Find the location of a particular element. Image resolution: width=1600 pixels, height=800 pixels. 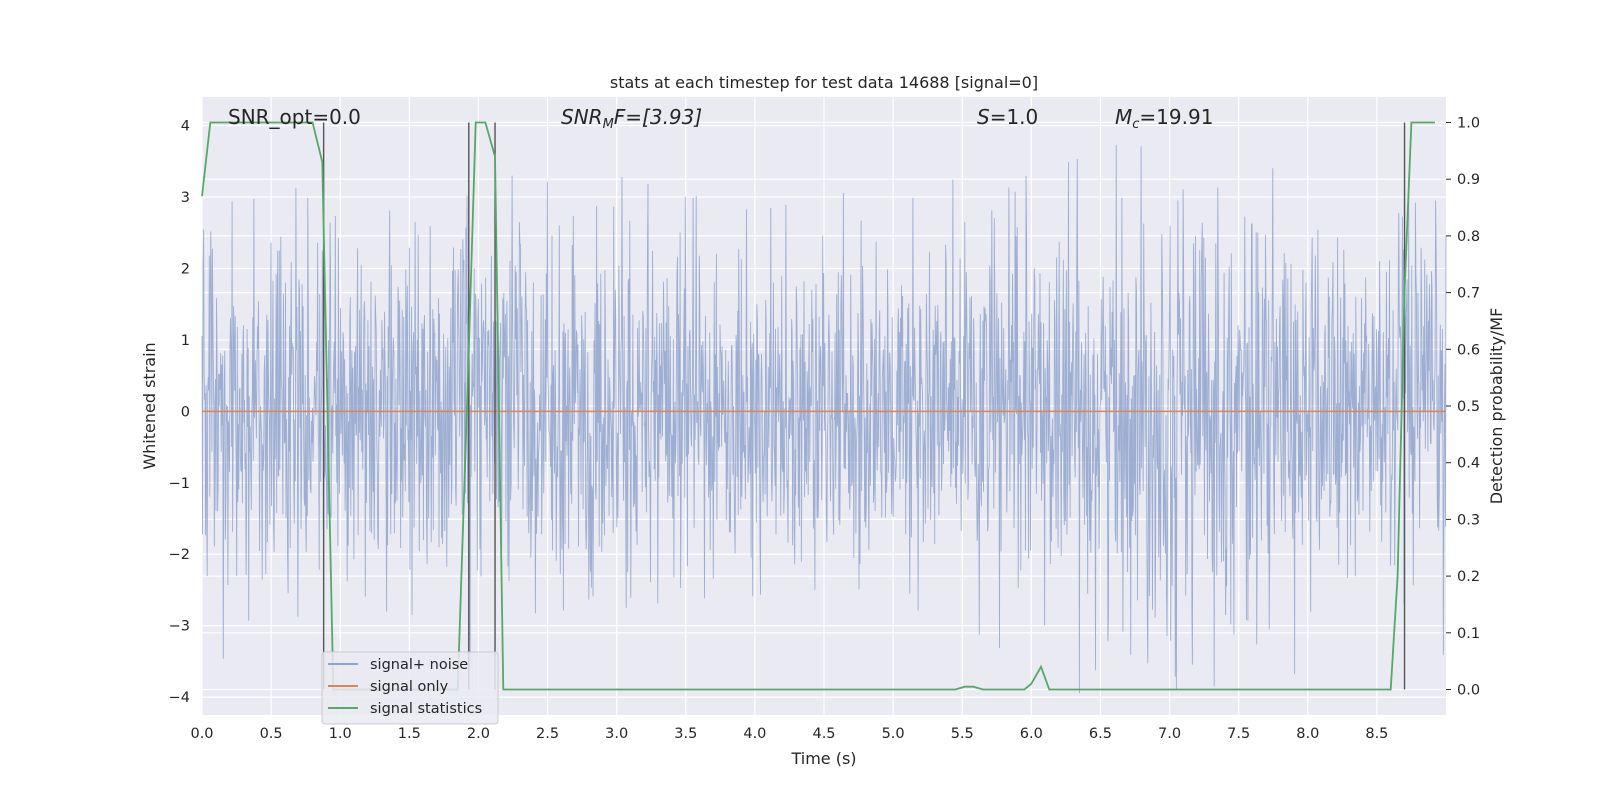

x-tick-label: 3.0 is located at coordinates (616, 734).